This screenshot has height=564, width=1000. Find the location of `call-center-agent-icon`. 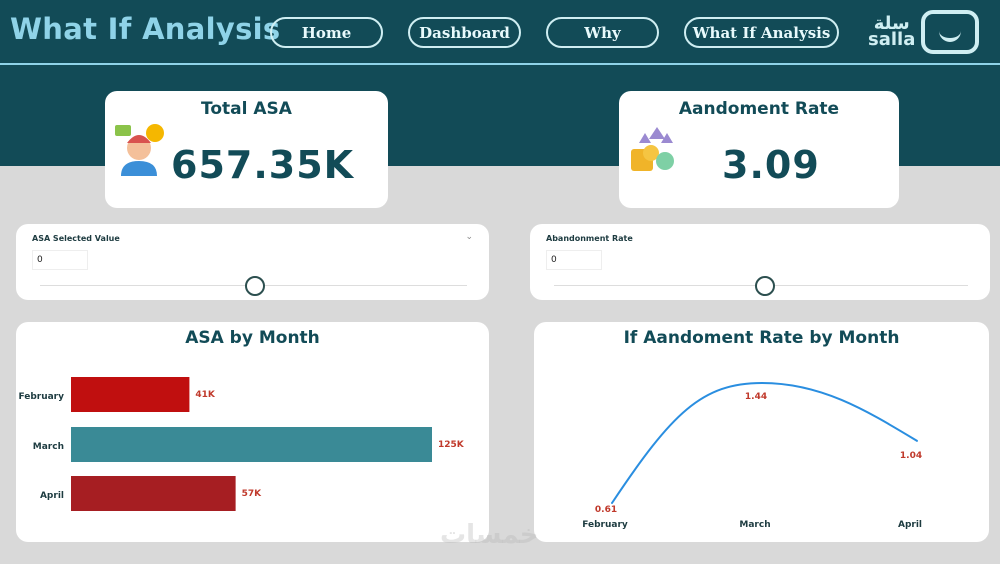

call-center-agent-icon is located at coordinates (139, 150).